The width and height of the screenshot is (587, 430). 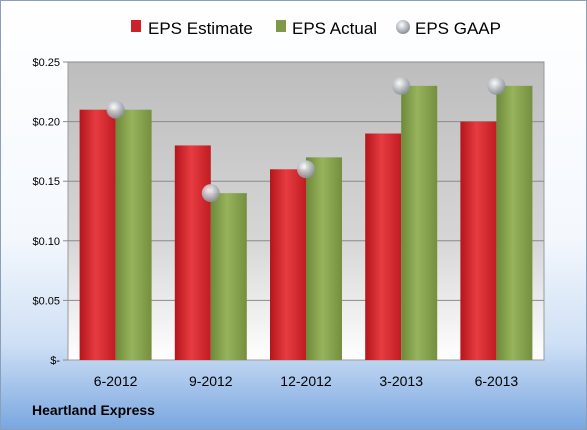 I want to click on x-axis-ticks: 6-2012 9-2012 12-2012 3-2013 6-2013, so click(x=306, y=381).